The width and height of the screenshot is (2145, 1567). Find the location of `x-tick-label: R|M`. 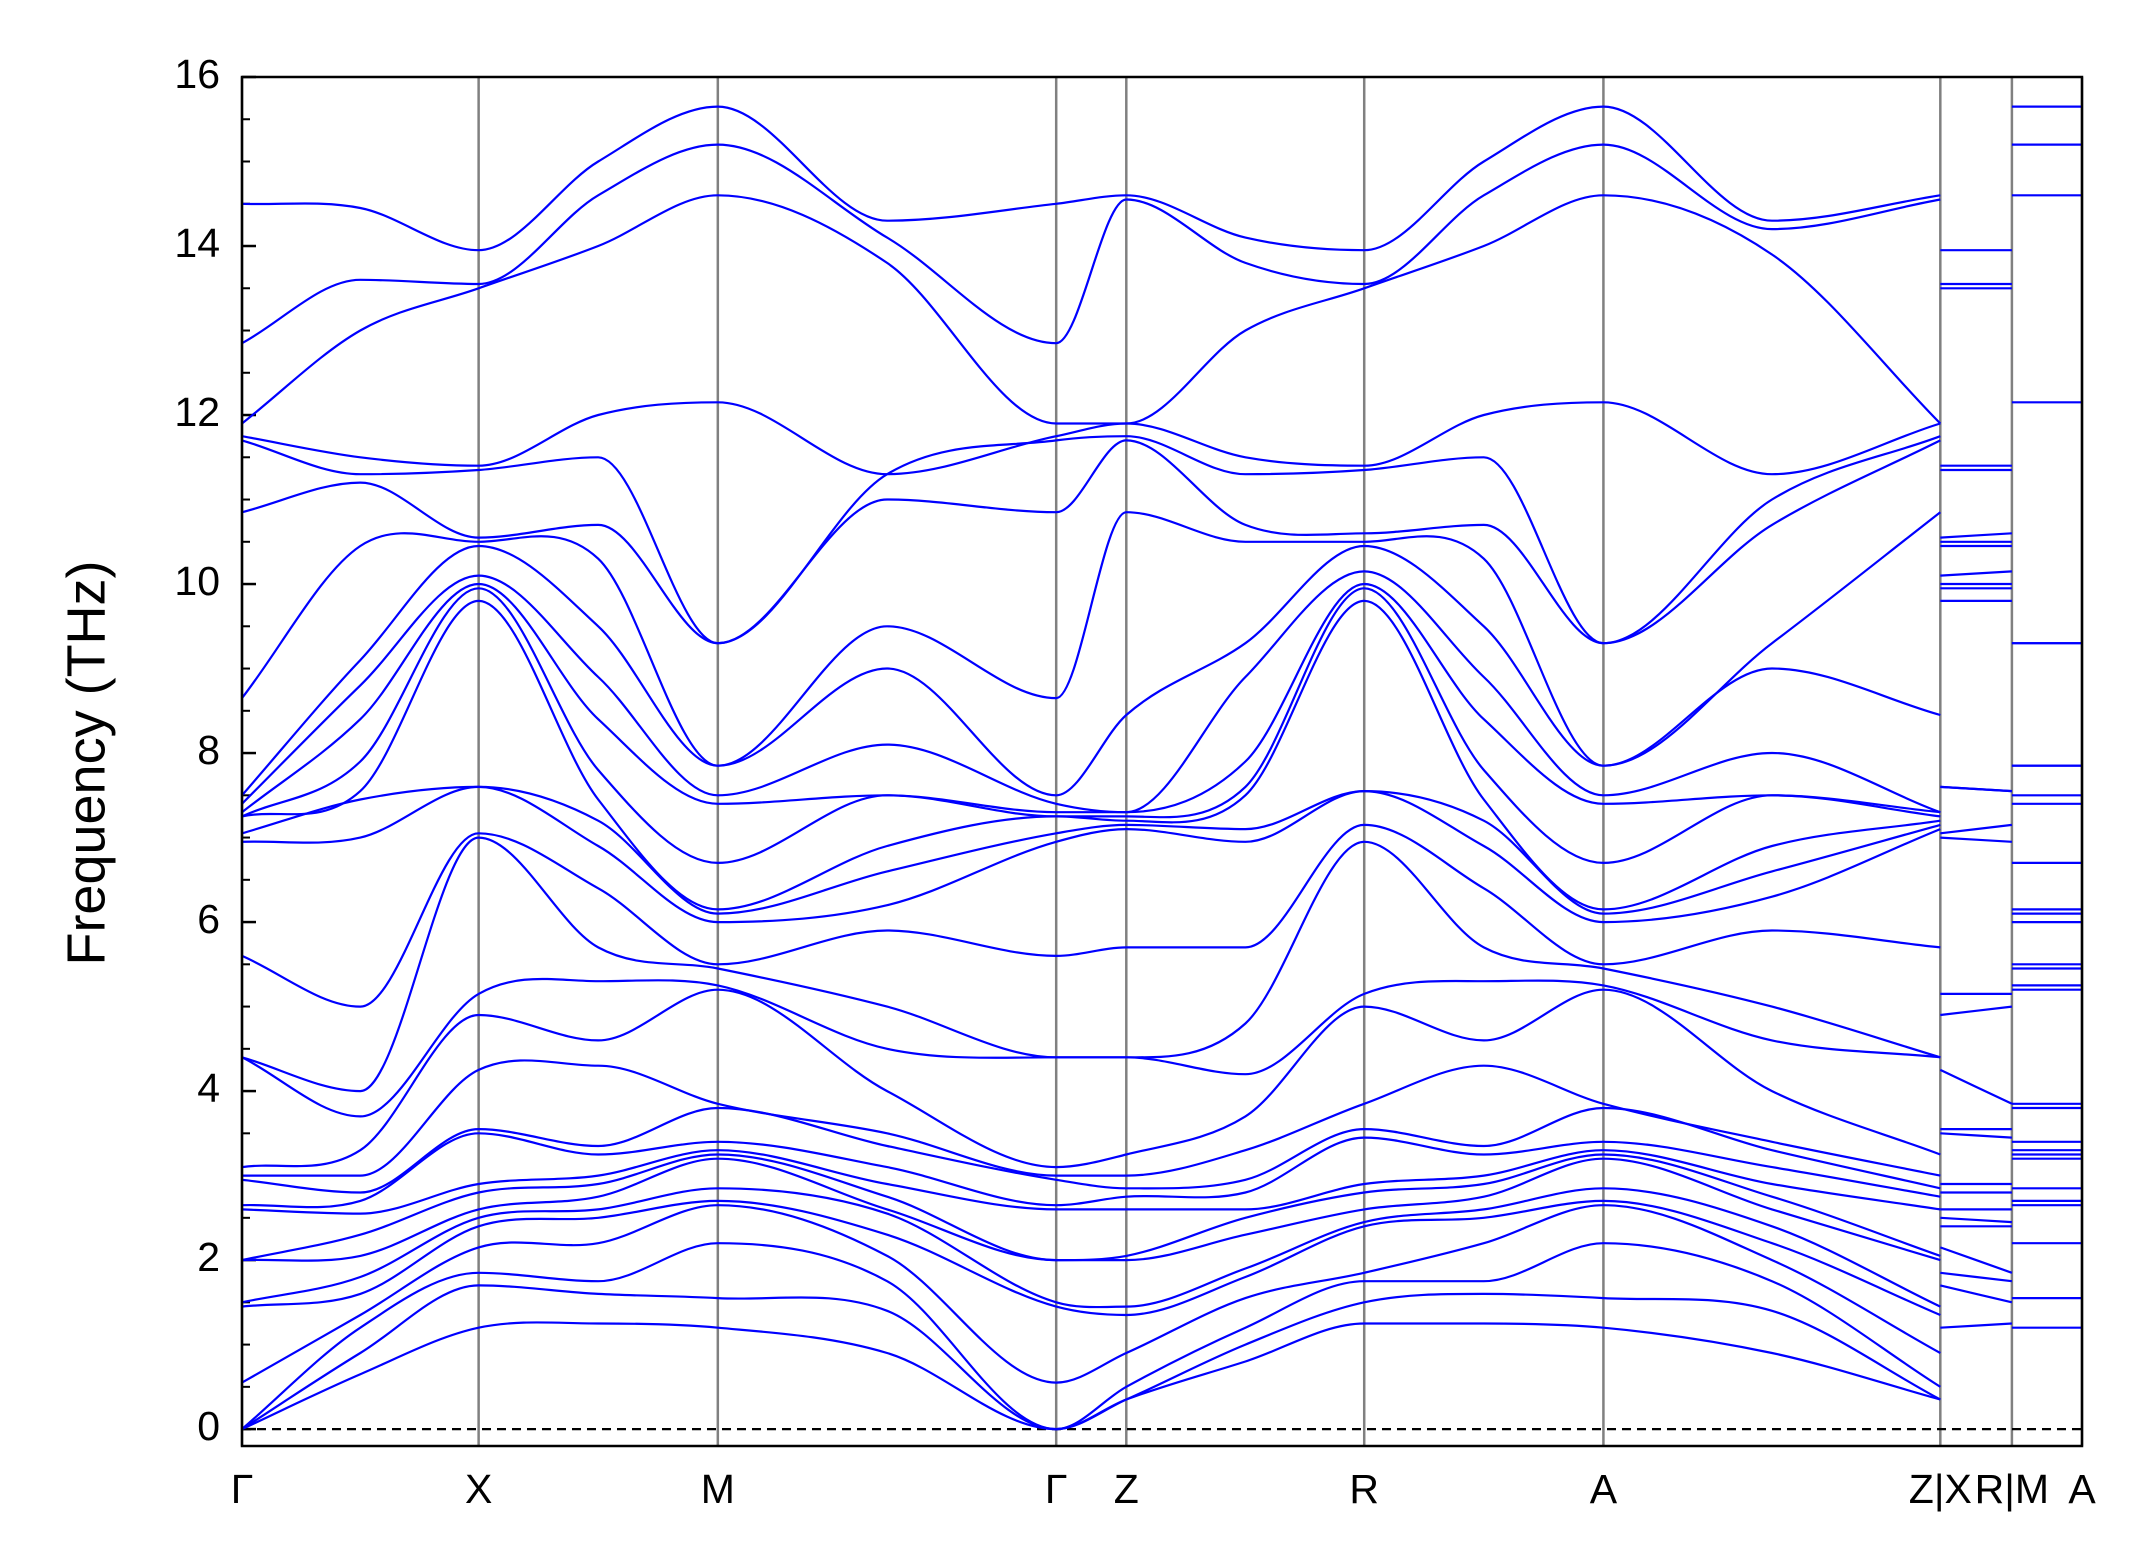

x-tick-label: R|M is located at coordinates (2012, 1489).